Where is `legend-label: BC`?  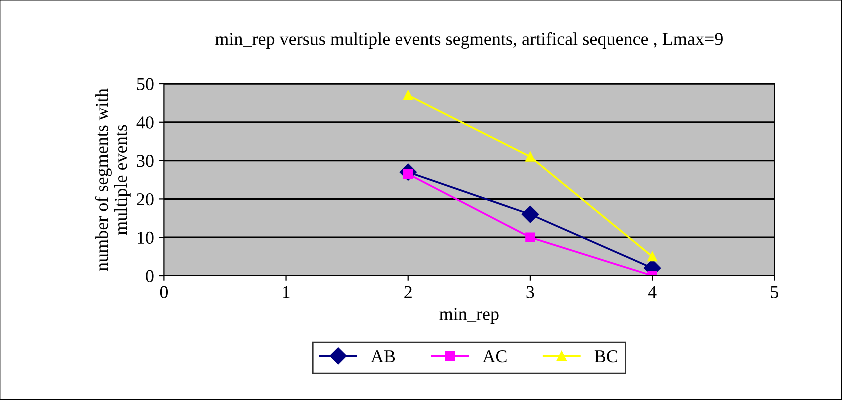
legend-label: BC is located at coordinates (606, 356).